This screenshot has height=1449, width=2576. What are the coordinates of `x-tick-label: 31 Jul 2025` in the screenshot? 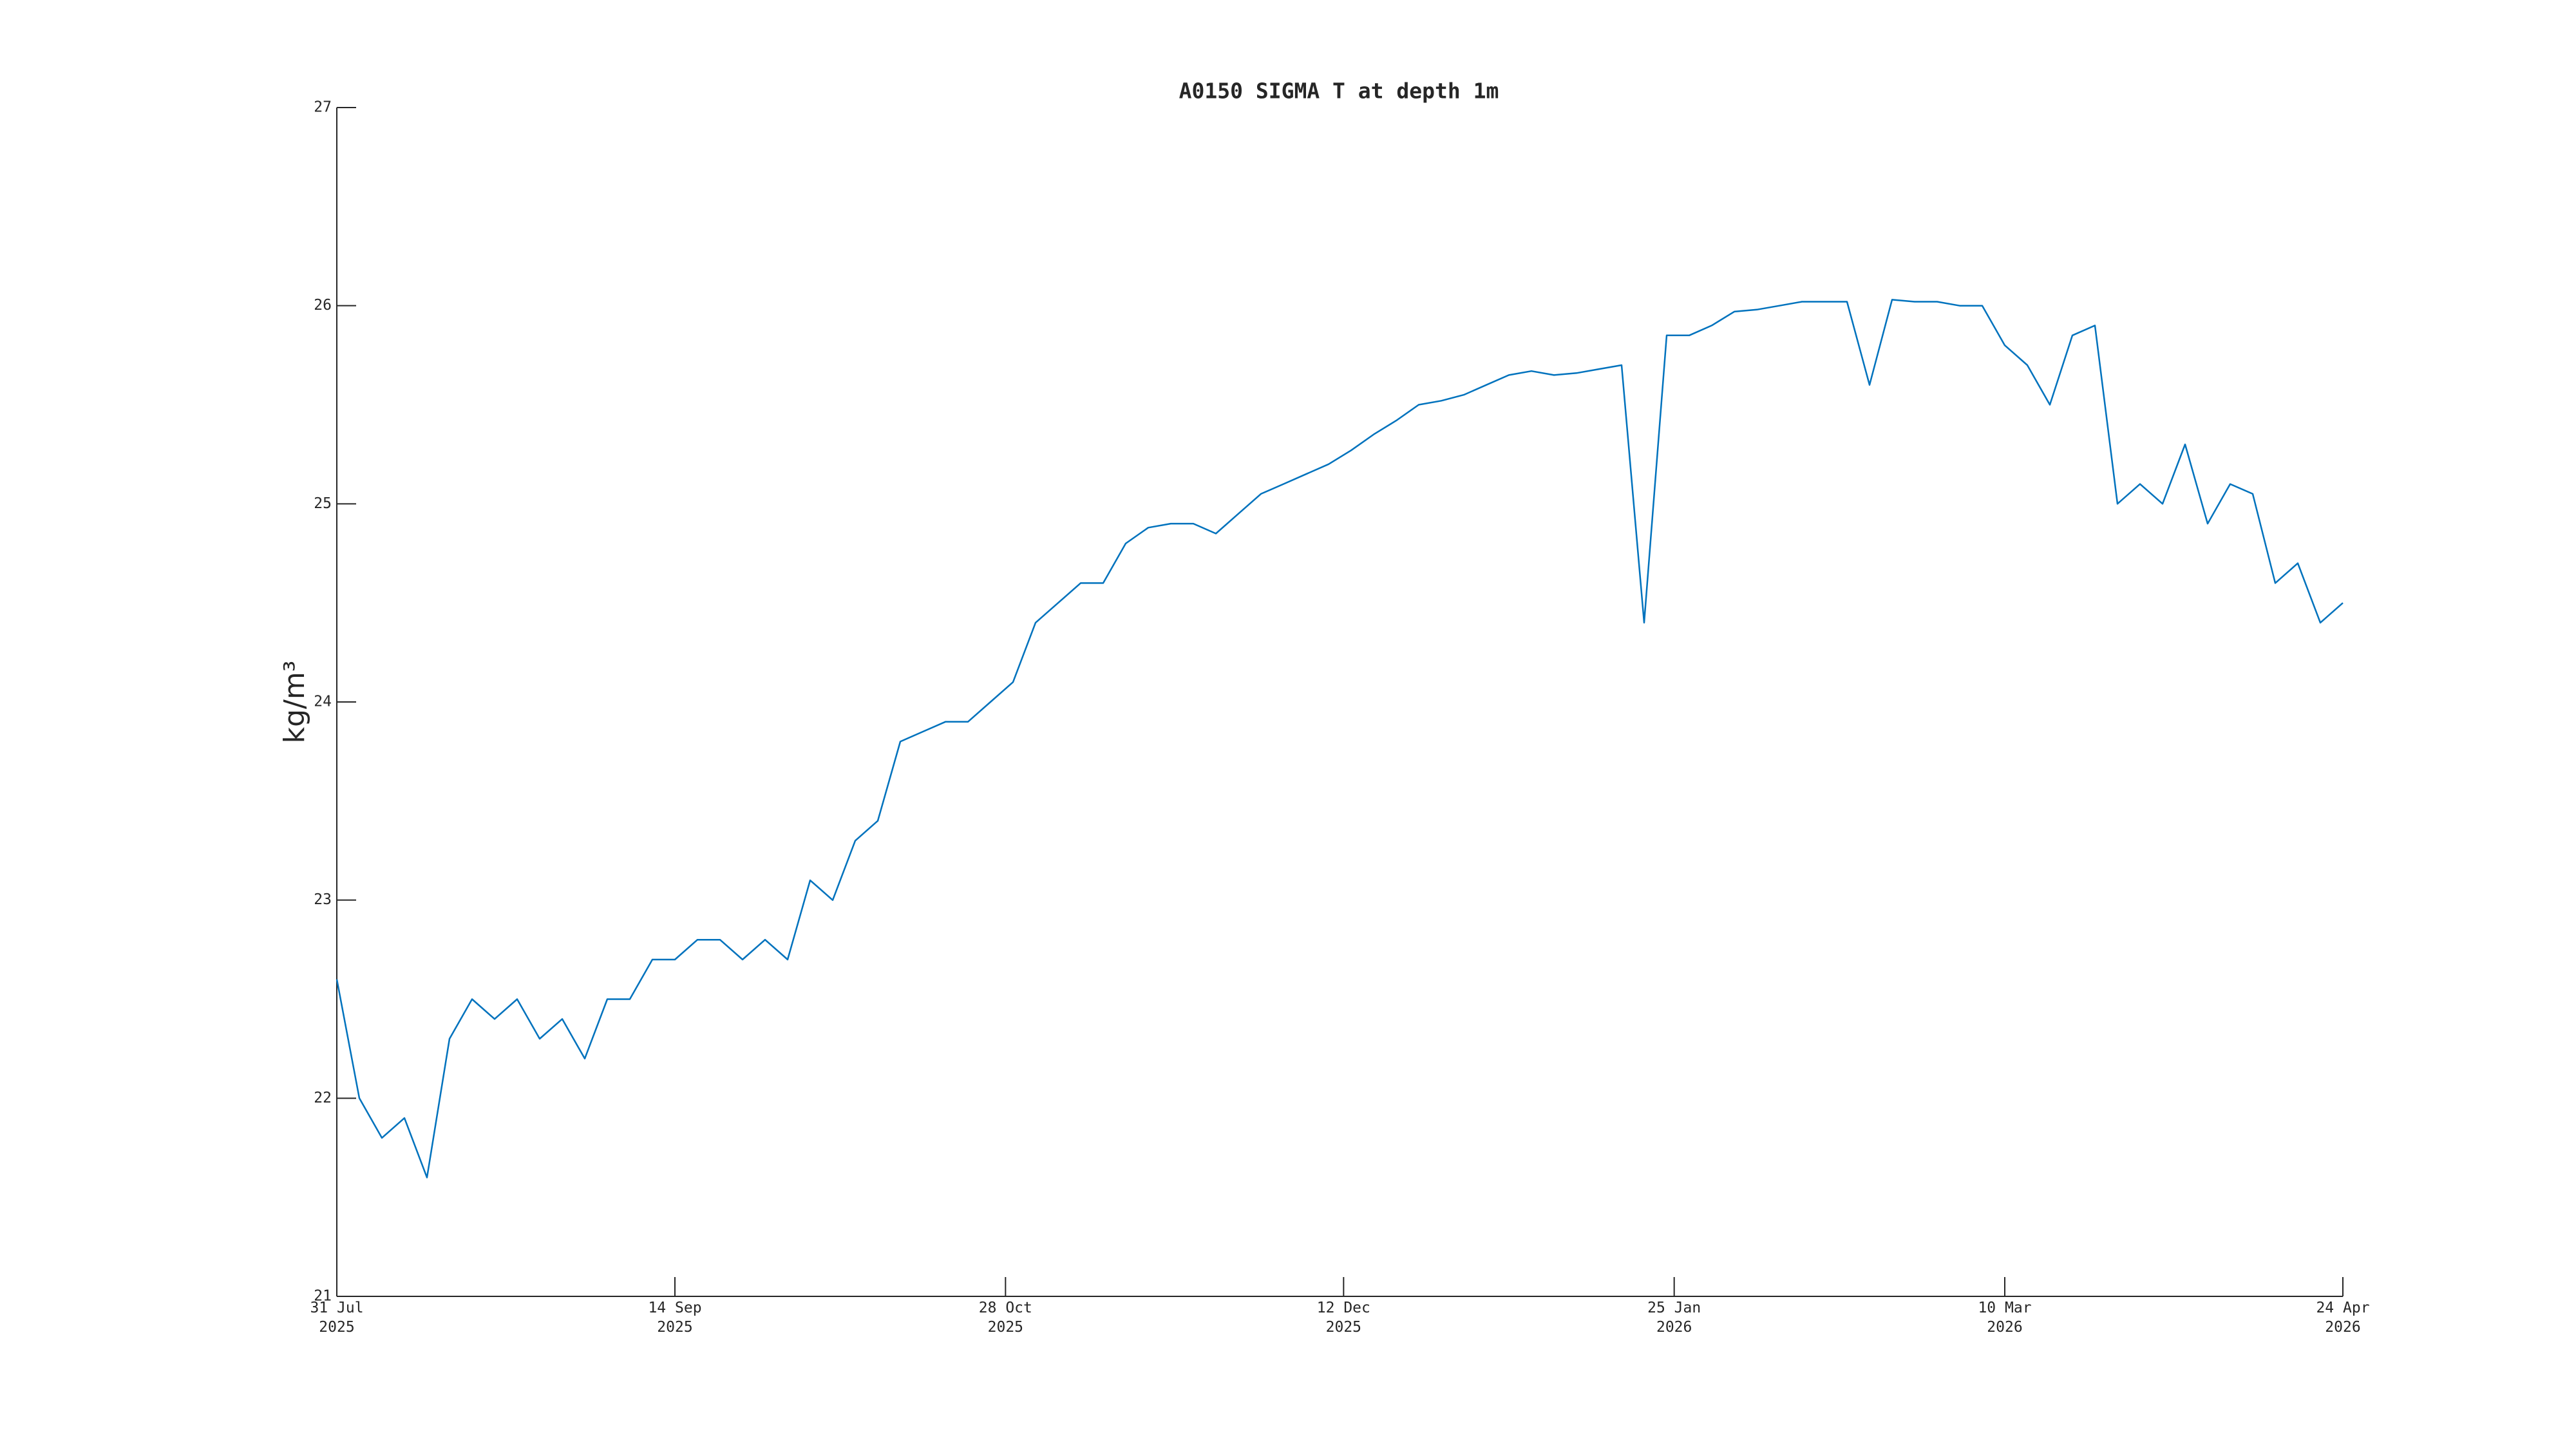 It's located at (336, 1318).